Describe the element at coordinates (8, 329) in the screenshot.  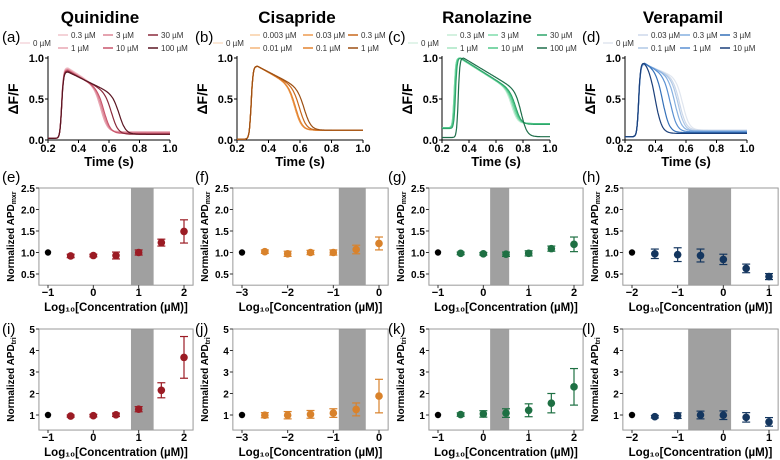
I see `panel-label: (i)` at that location.